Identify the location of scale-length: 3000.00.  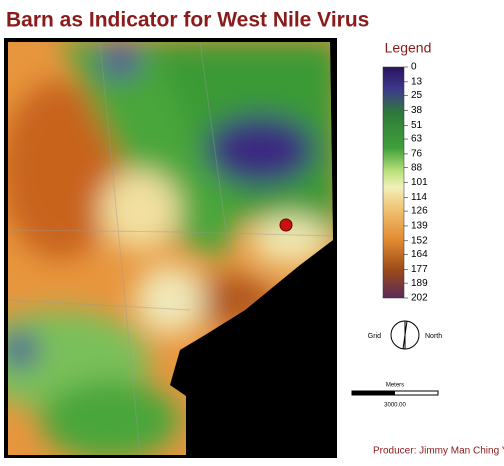
(395, 406).